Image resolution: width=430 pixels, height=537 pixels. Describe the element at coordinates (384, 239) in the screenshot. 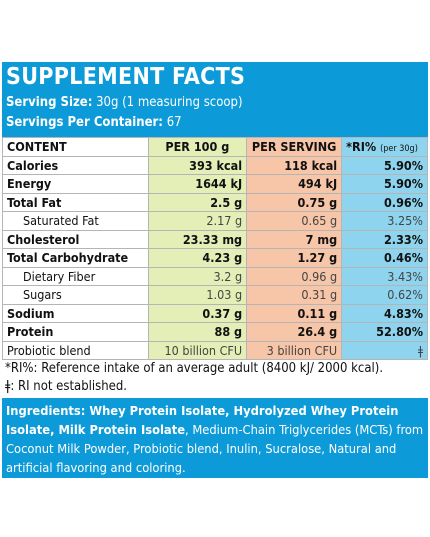

I see `cell: 2.33%` at that location.